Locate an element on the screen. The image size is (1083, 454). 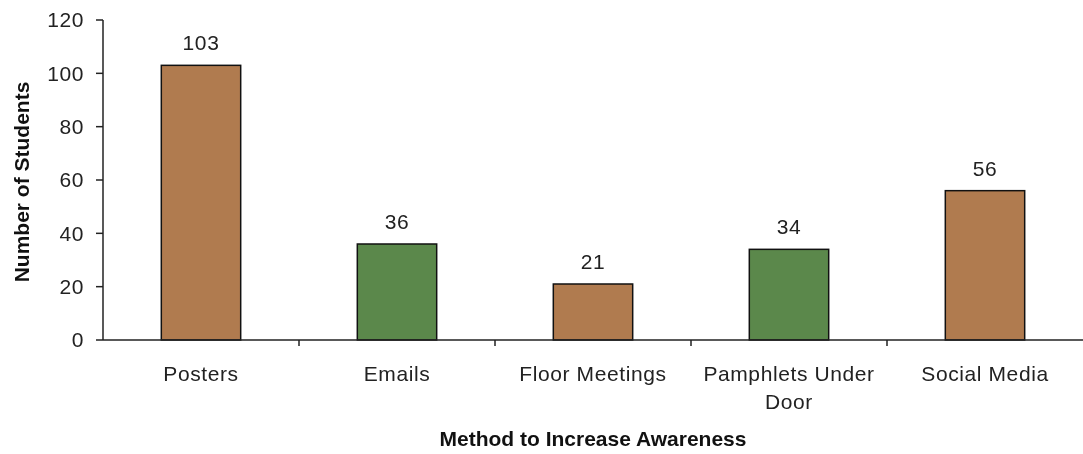
y-tick-label: 60 is located at coordinates (71, 180).